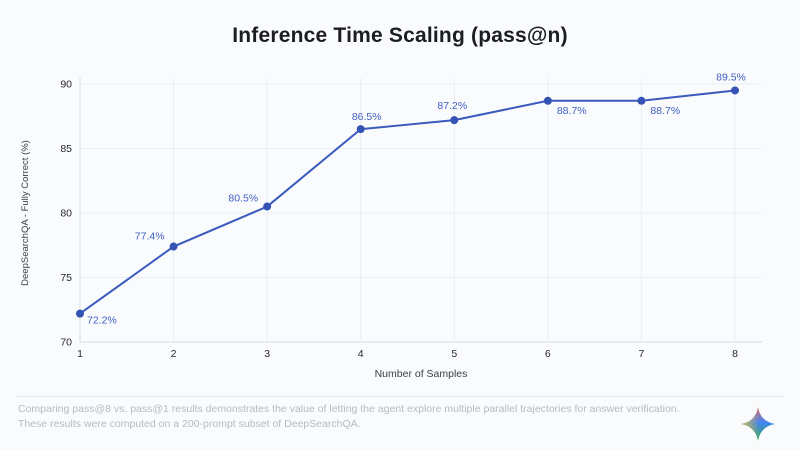  What do you see at coordinates (758, 424) in the screenshot?
I see `gemini-sparkle-icon` at bounding box center [758, 424].